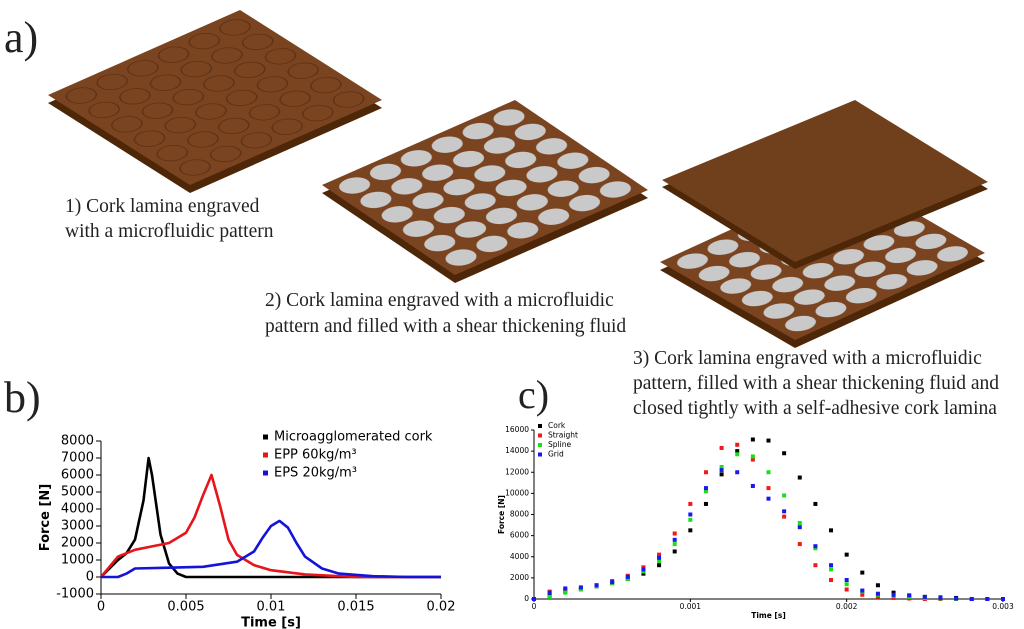  What do you see at coordinates (77, 458) in the screenshot?
I see `y-tick-label: 7000` at bounding box center [77, 458].